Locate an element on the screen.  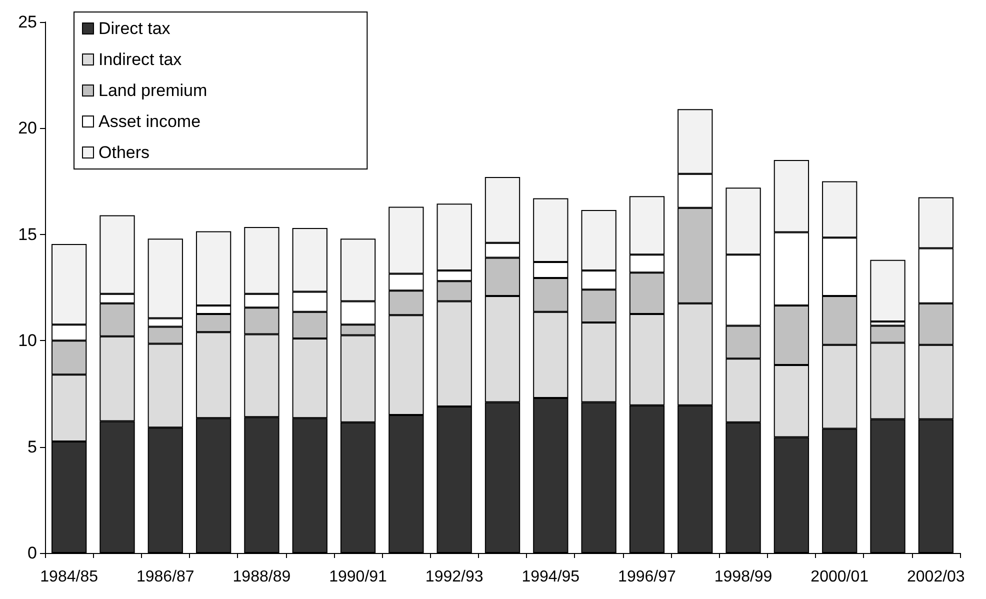
y-tick-label: 15 is located at coordinates (27, 234).